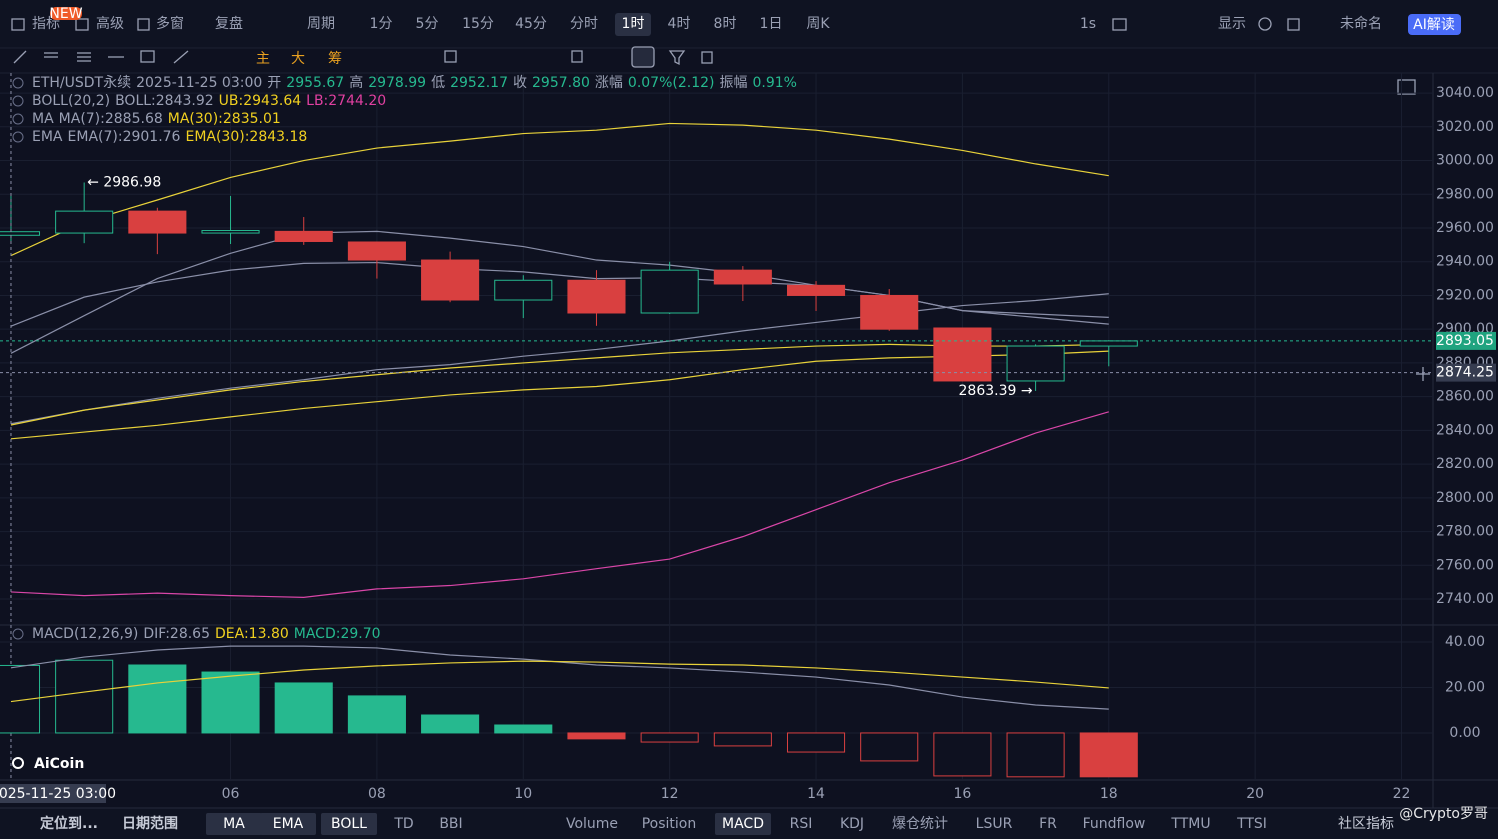 This screenshot has width=1498, height=839. What do you see at coordinates (403, 824) in the screenshot?
I see `indicator-tab: TD` at bounding box center [403, 824].